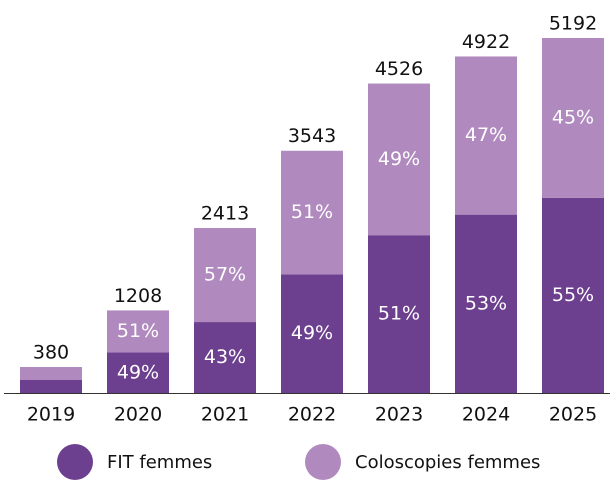 Image resolution: width=612 pixels, height=480 pixels. Describe the element at coordinates (399, 415) in the screenshot. I see `x-tick-label: 2023` at that location.